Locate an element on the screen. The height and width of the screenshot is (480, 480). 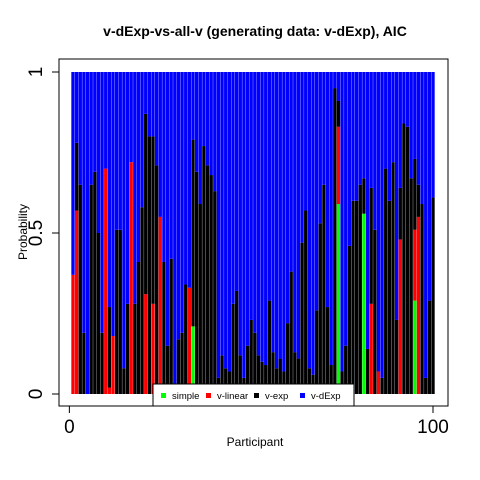
x-tick-label: 0 is located at coordinates (69, 427).